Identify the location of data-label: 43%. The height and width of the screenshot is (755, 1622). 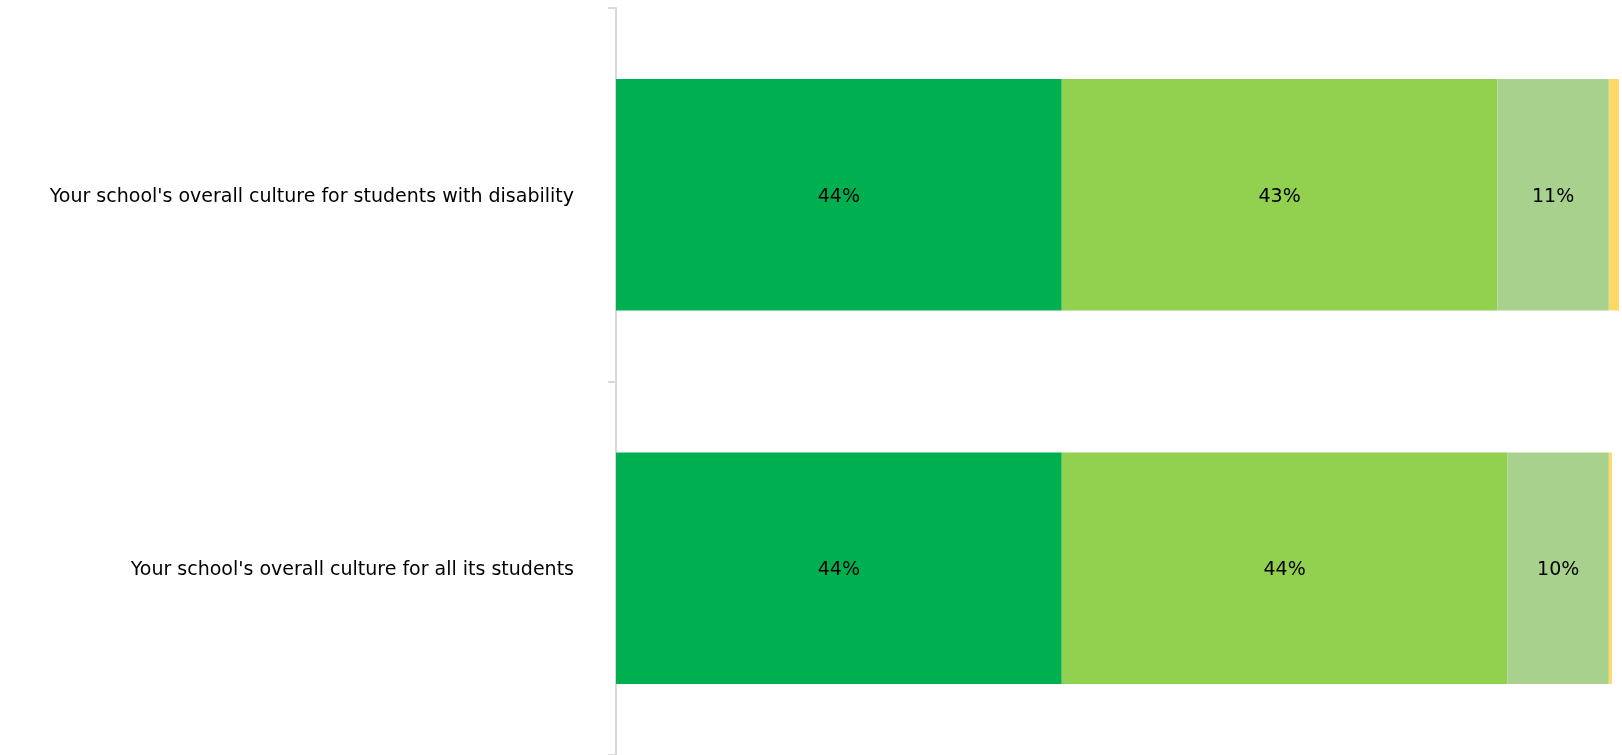
(1279, 194).